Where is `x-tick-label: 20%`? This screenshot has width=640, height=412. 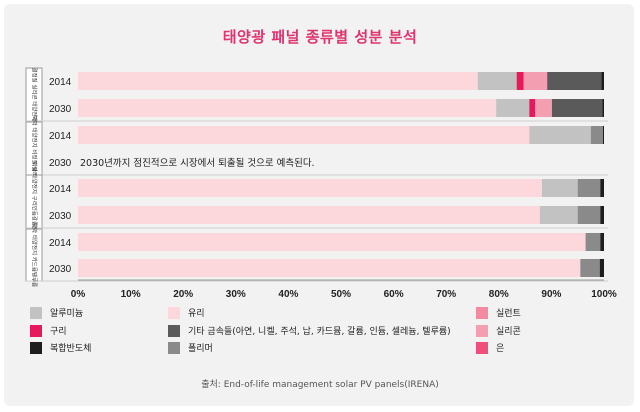 x-tick-label: 20% is located at coordinates (183, 294).